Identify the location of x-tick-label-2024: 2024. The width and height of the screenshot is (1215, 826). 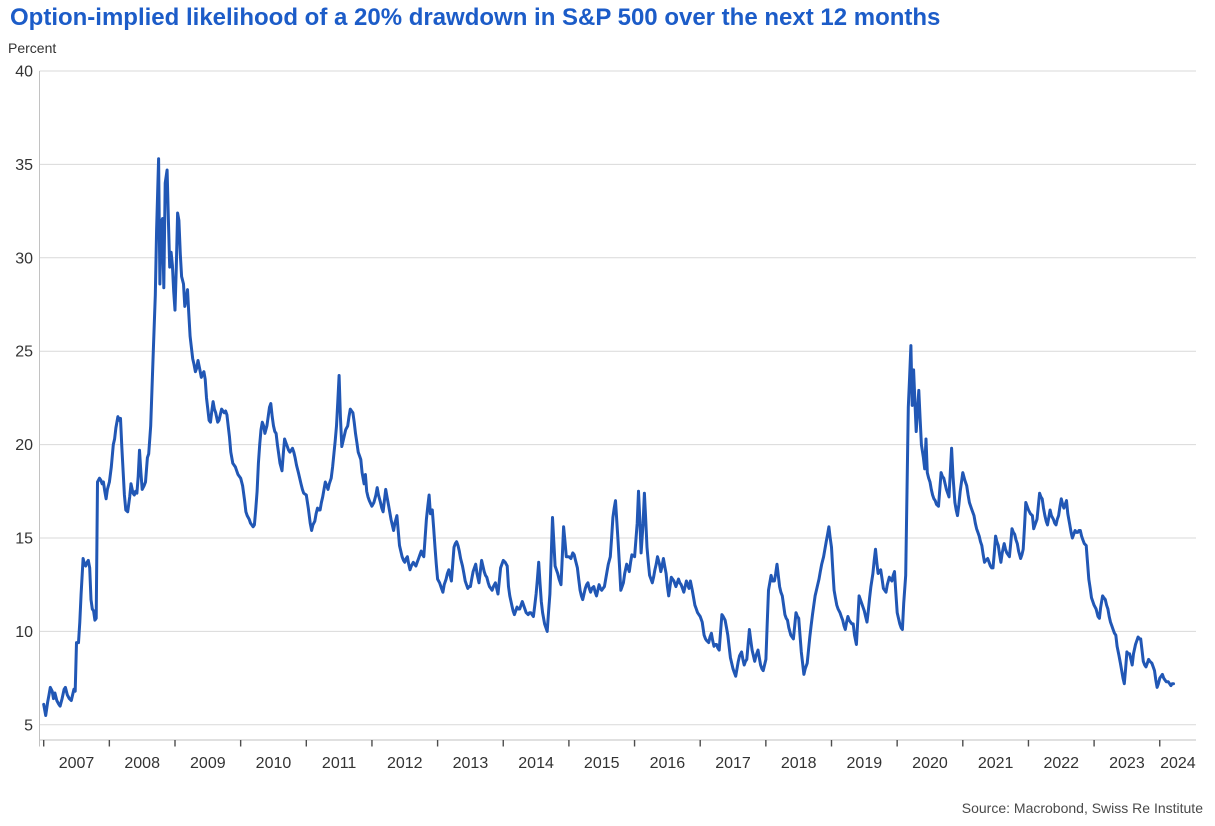
(1178, 763).